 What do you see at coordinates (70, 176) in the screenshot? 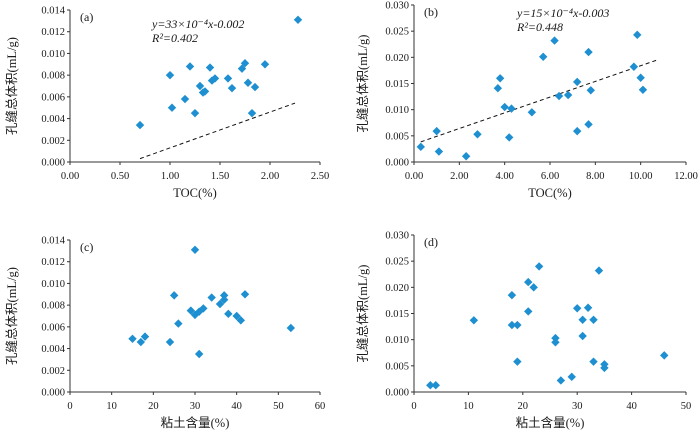
I see `x-tick-label: 0.00` at bounding box center [70, 176].